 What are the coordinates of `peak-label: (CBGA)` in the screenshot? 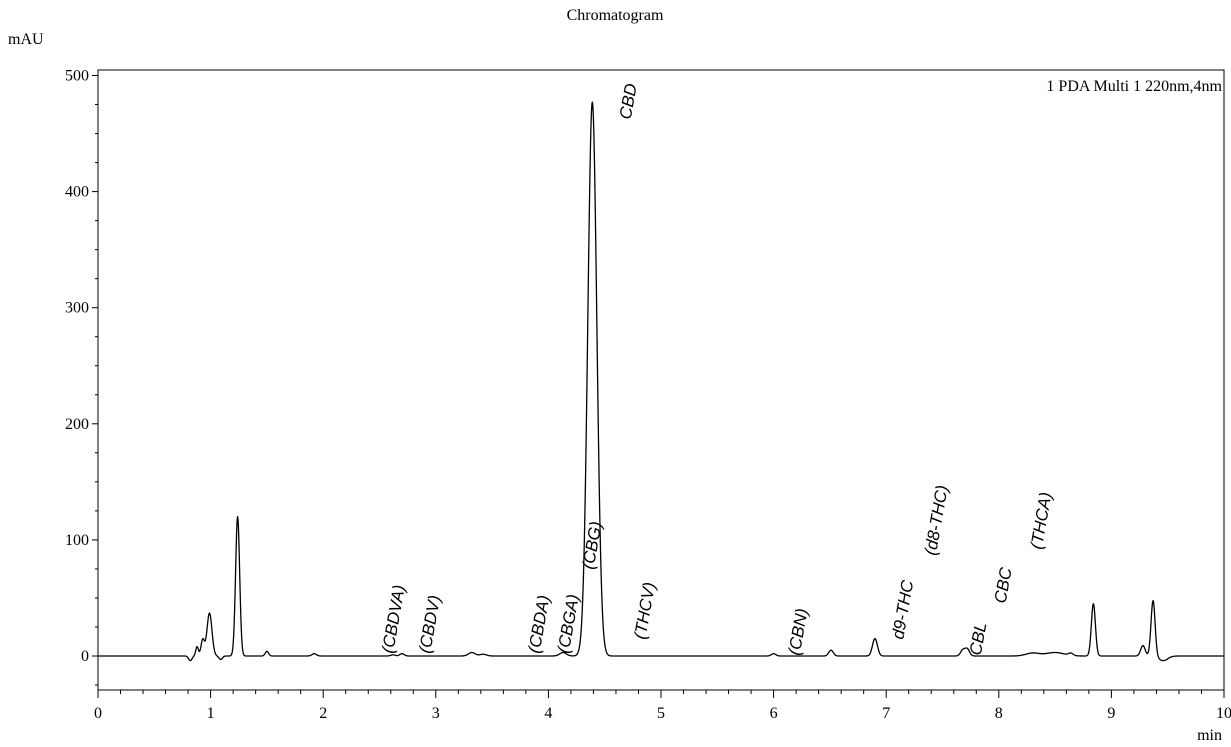 It's located at (568, 624).